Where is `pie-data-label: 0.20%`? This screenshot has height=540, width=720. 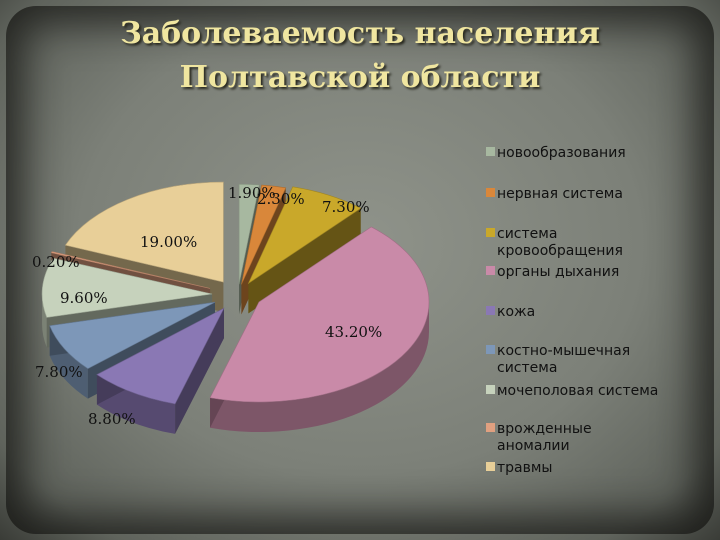
pie-data-label: 0.20% is located at coordinates (56, 262).